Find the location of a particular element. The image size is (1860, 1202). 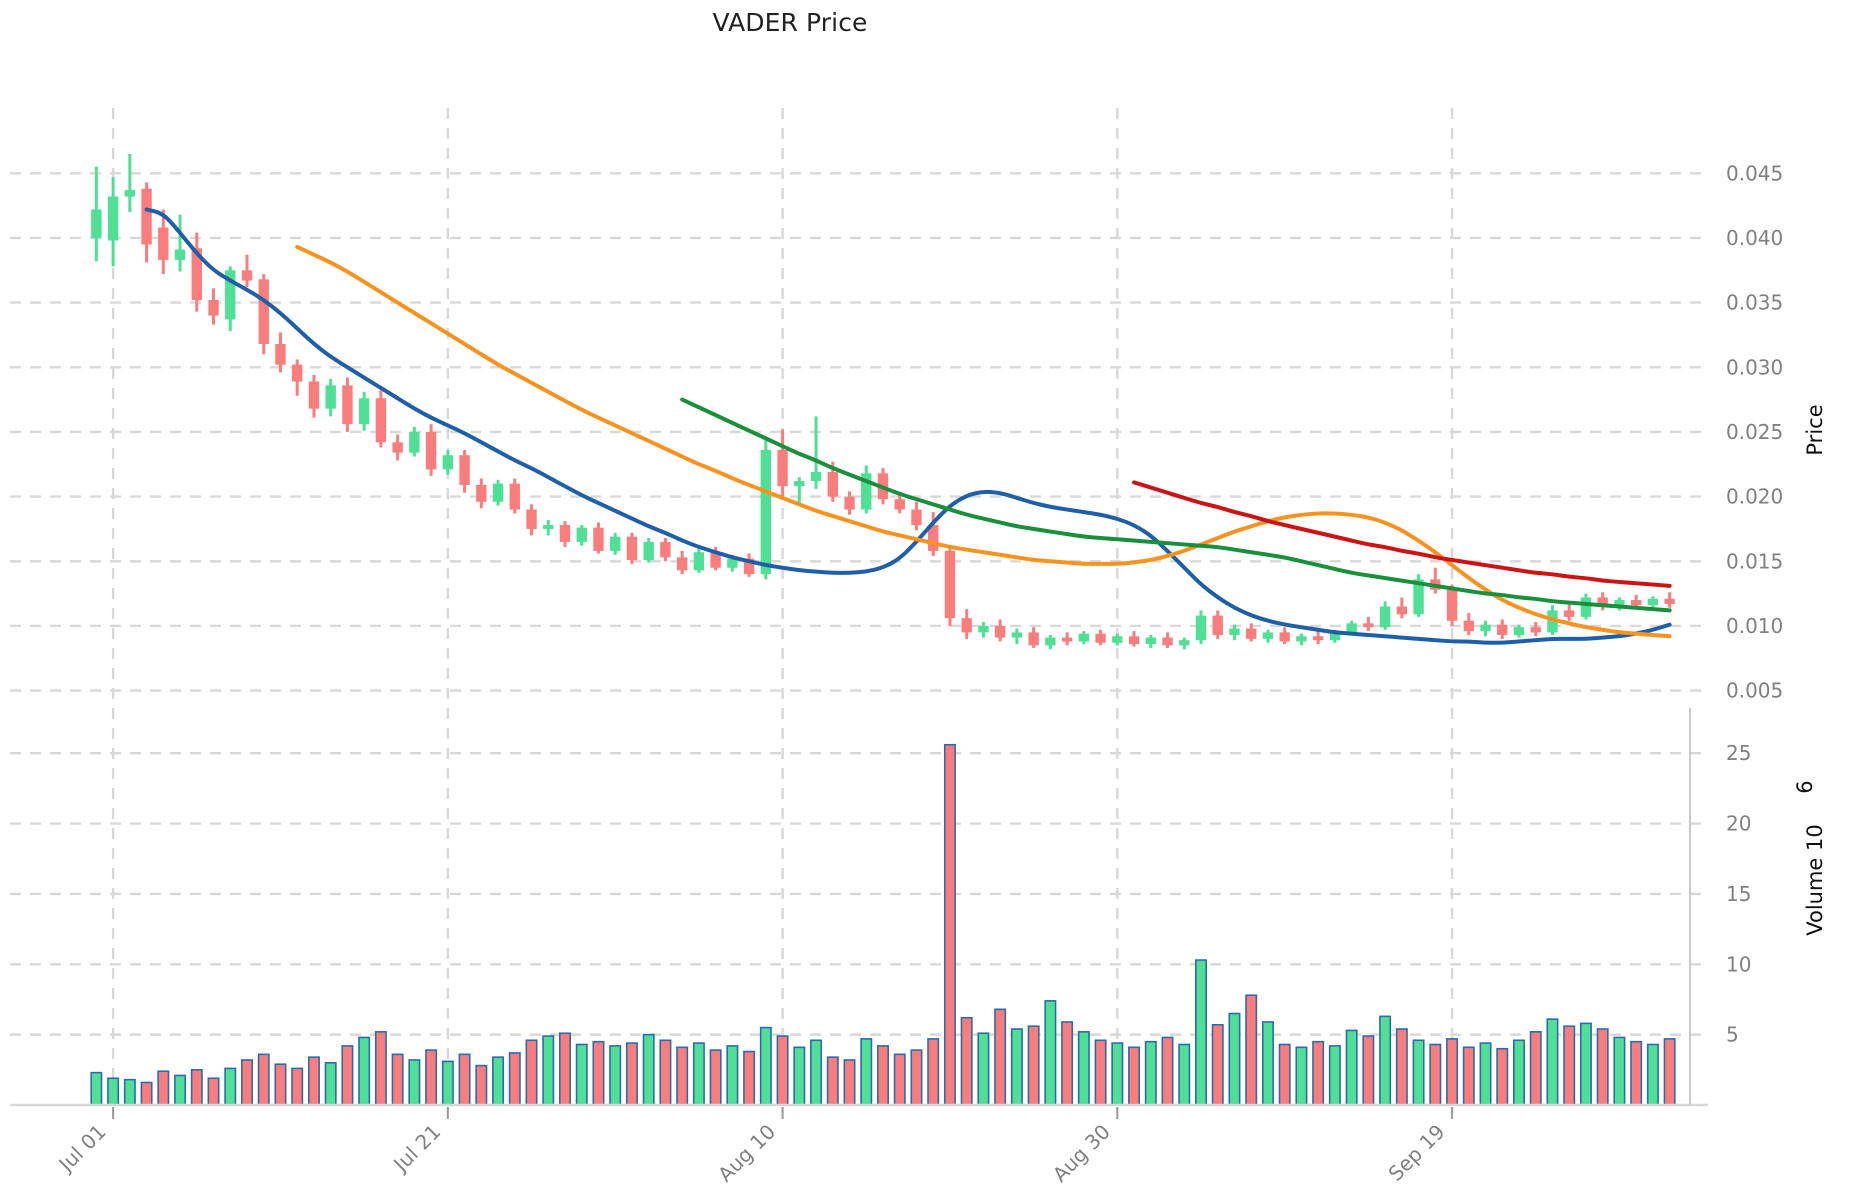

price-tick-label: 0.030 is located at coordinates (1754, 367).